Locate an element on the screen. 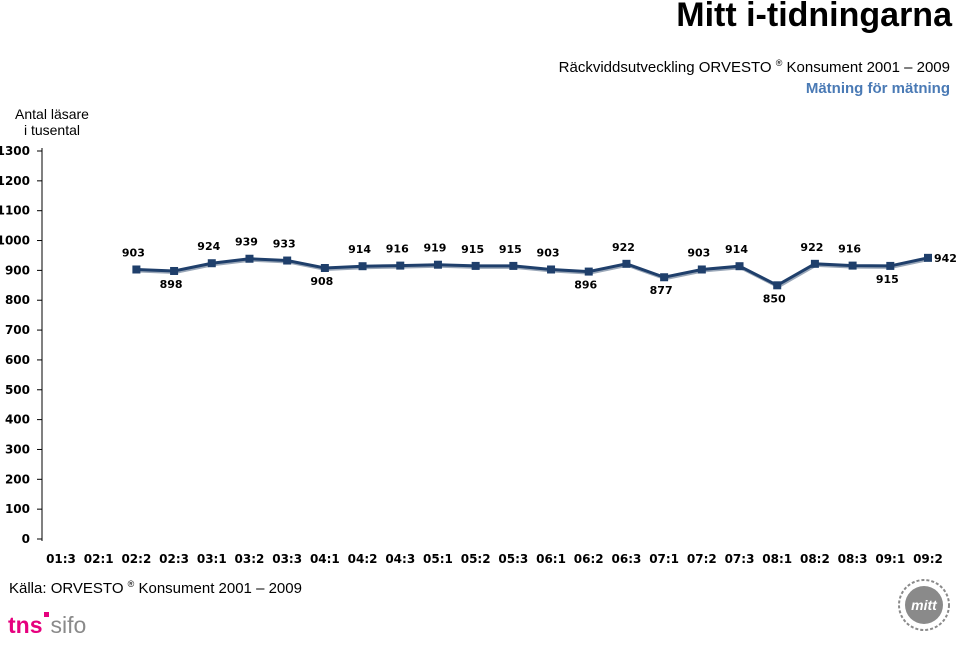 This screenshot has width=960, height=653. x-tick-label: 07:2 is located at coordinates (702, 559).